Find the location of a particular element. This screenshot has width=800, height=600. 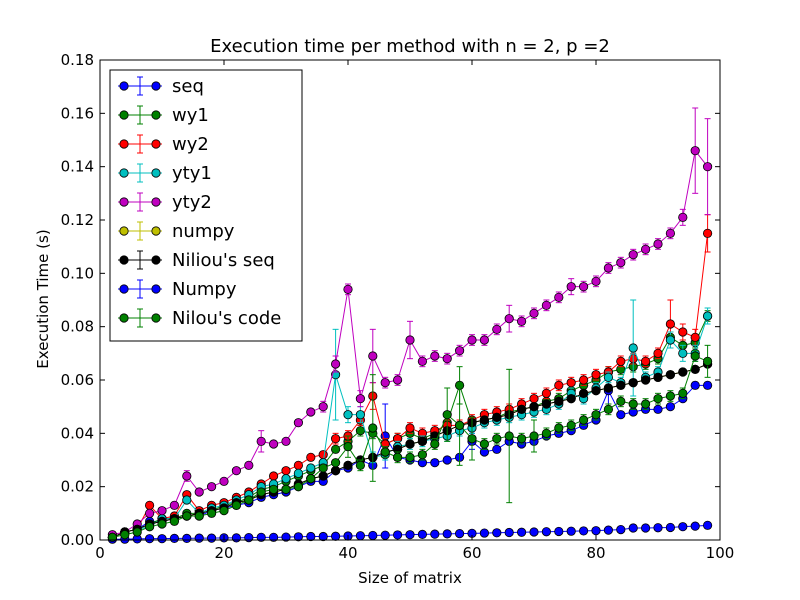

y-tick-label: 0.06 is located at coordinates (77, 380).